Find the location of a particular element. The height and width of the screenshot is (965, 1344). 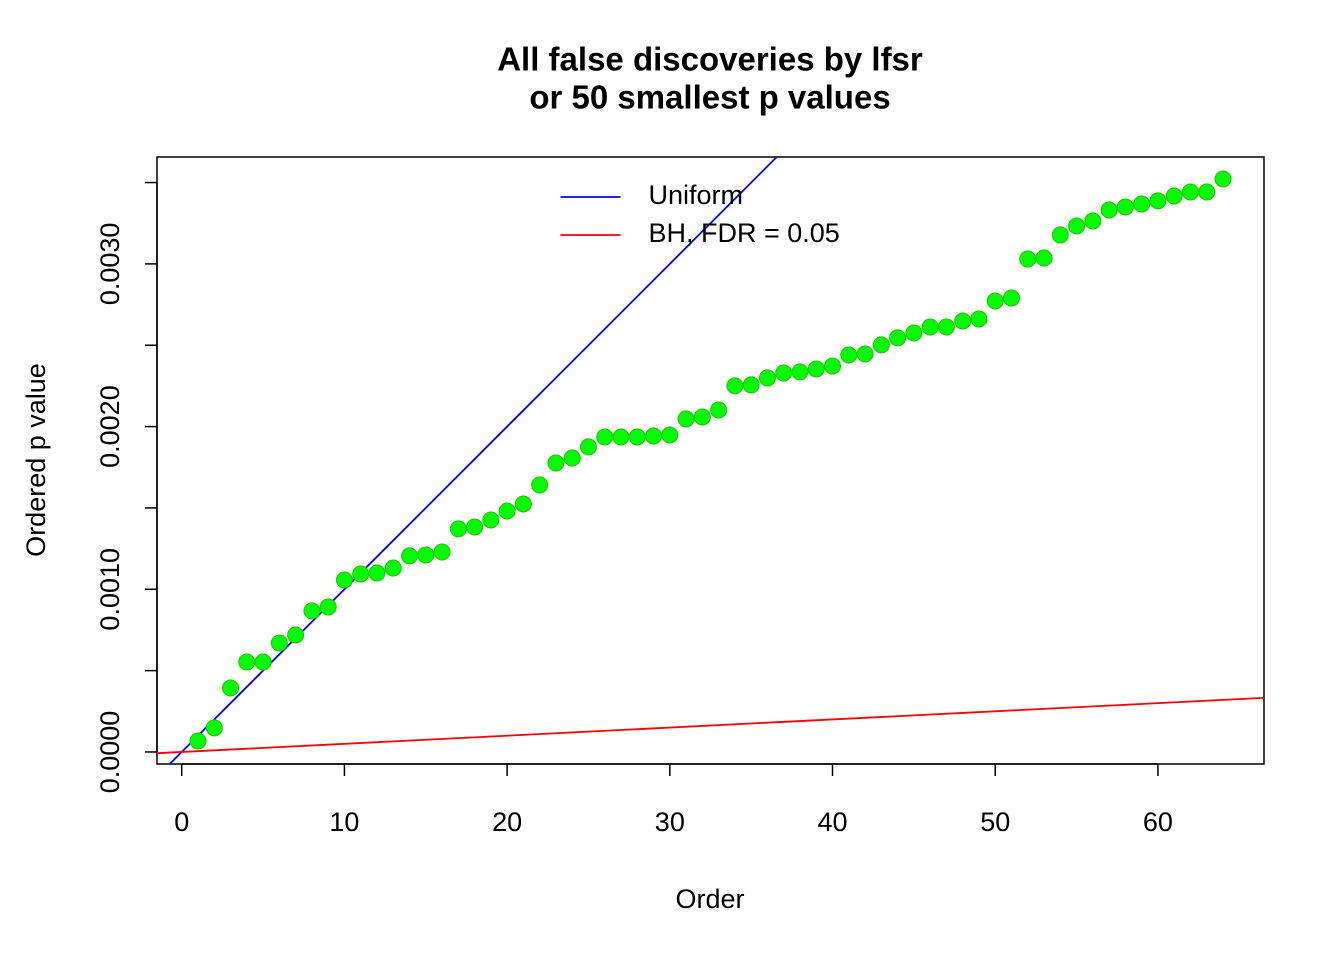

x-tick-label: 20 is located at coordinates (507, 822).